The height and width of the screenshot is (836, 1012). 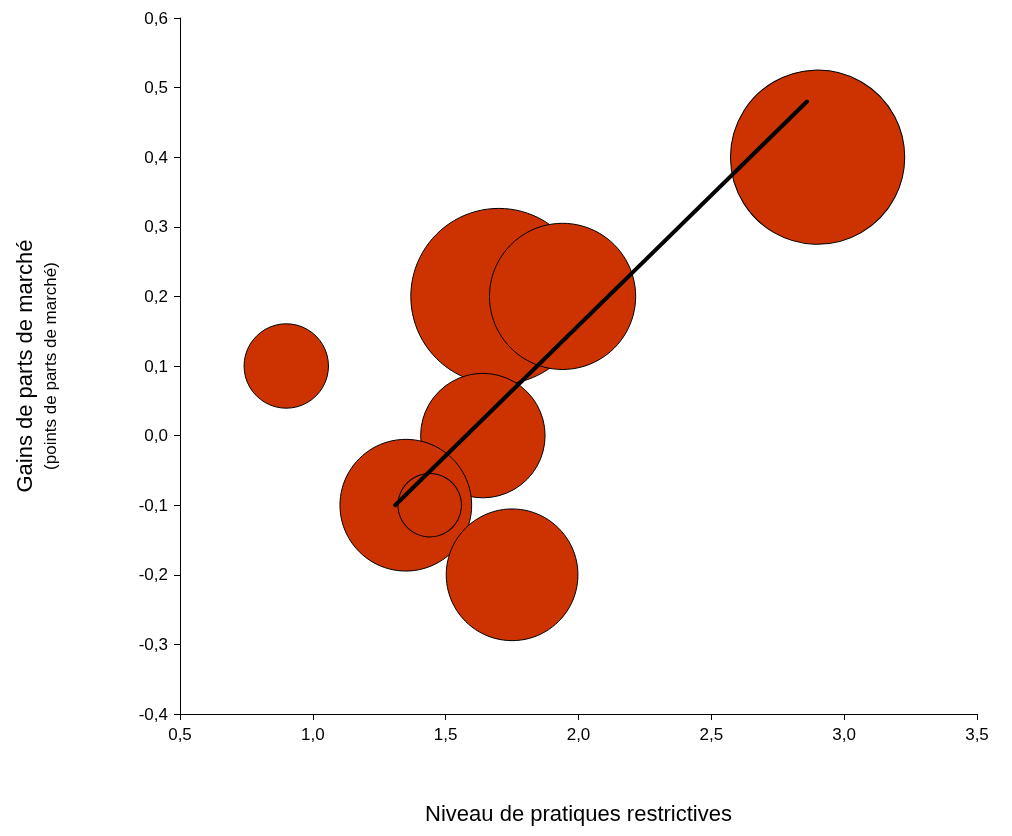 What do you see at coordinates (578, 734) in the screenshot?
I see `x-tick-label: 2,0` at bounding box center [578, 734].